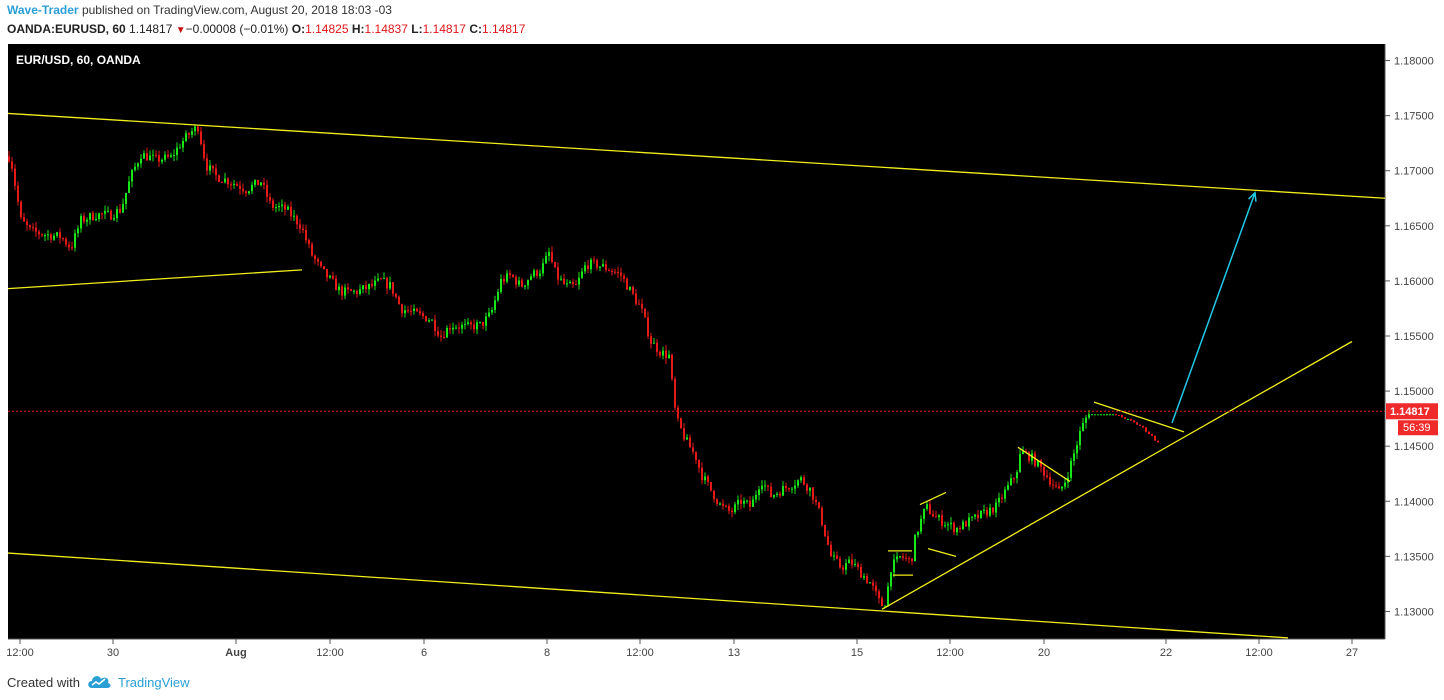 This screenshot has width=1444, height=700. What do you see at coordinates (298, 29) in the screenshot?
I see `open-label: O:` at bounding box center [298, 29].